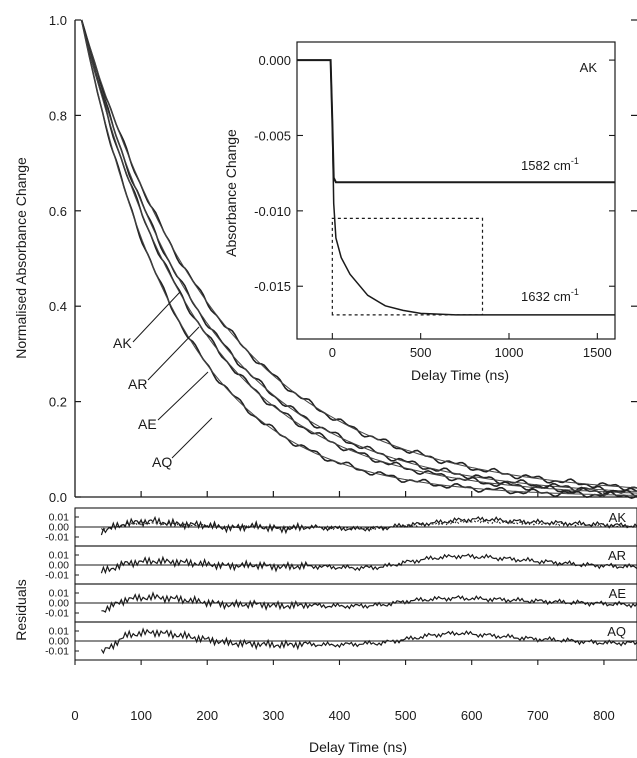 The image size is (637, 758). I want to click on inset-y-tick-label: -0.015, so click(272, 286).